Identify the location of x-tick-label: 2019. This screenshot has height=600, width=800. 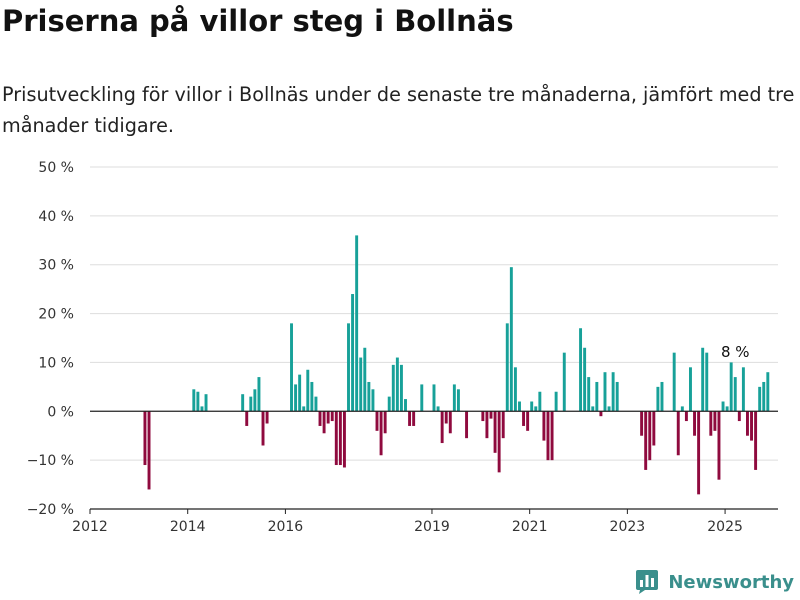
(432, 527).